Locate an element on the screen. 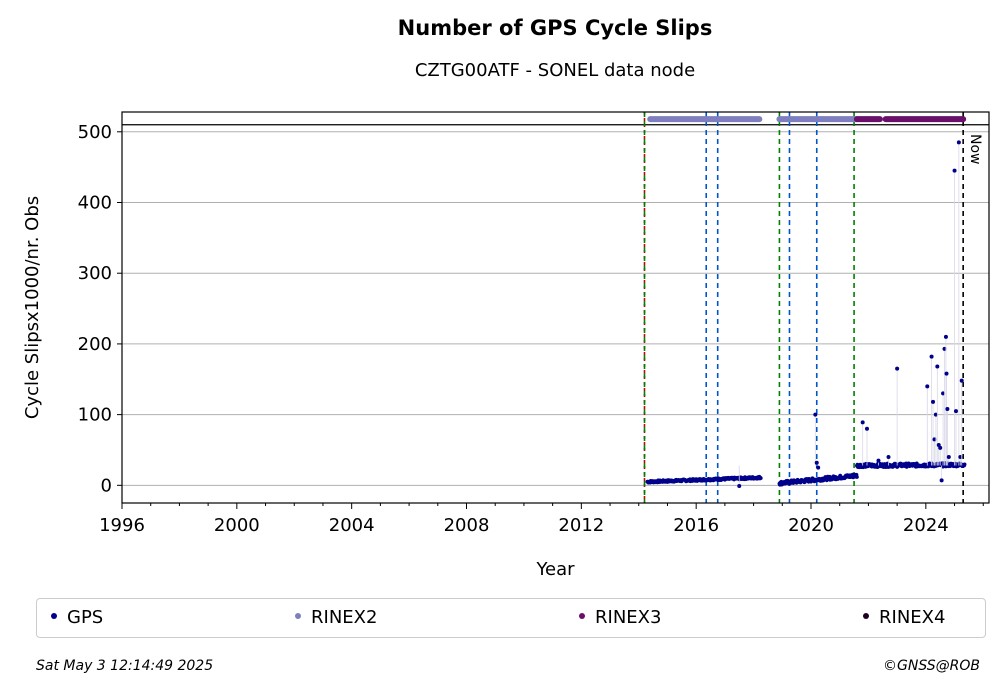  legend: GPS RINEX2 RINEX3 RINEX4 is located at coordinates (511, 618).